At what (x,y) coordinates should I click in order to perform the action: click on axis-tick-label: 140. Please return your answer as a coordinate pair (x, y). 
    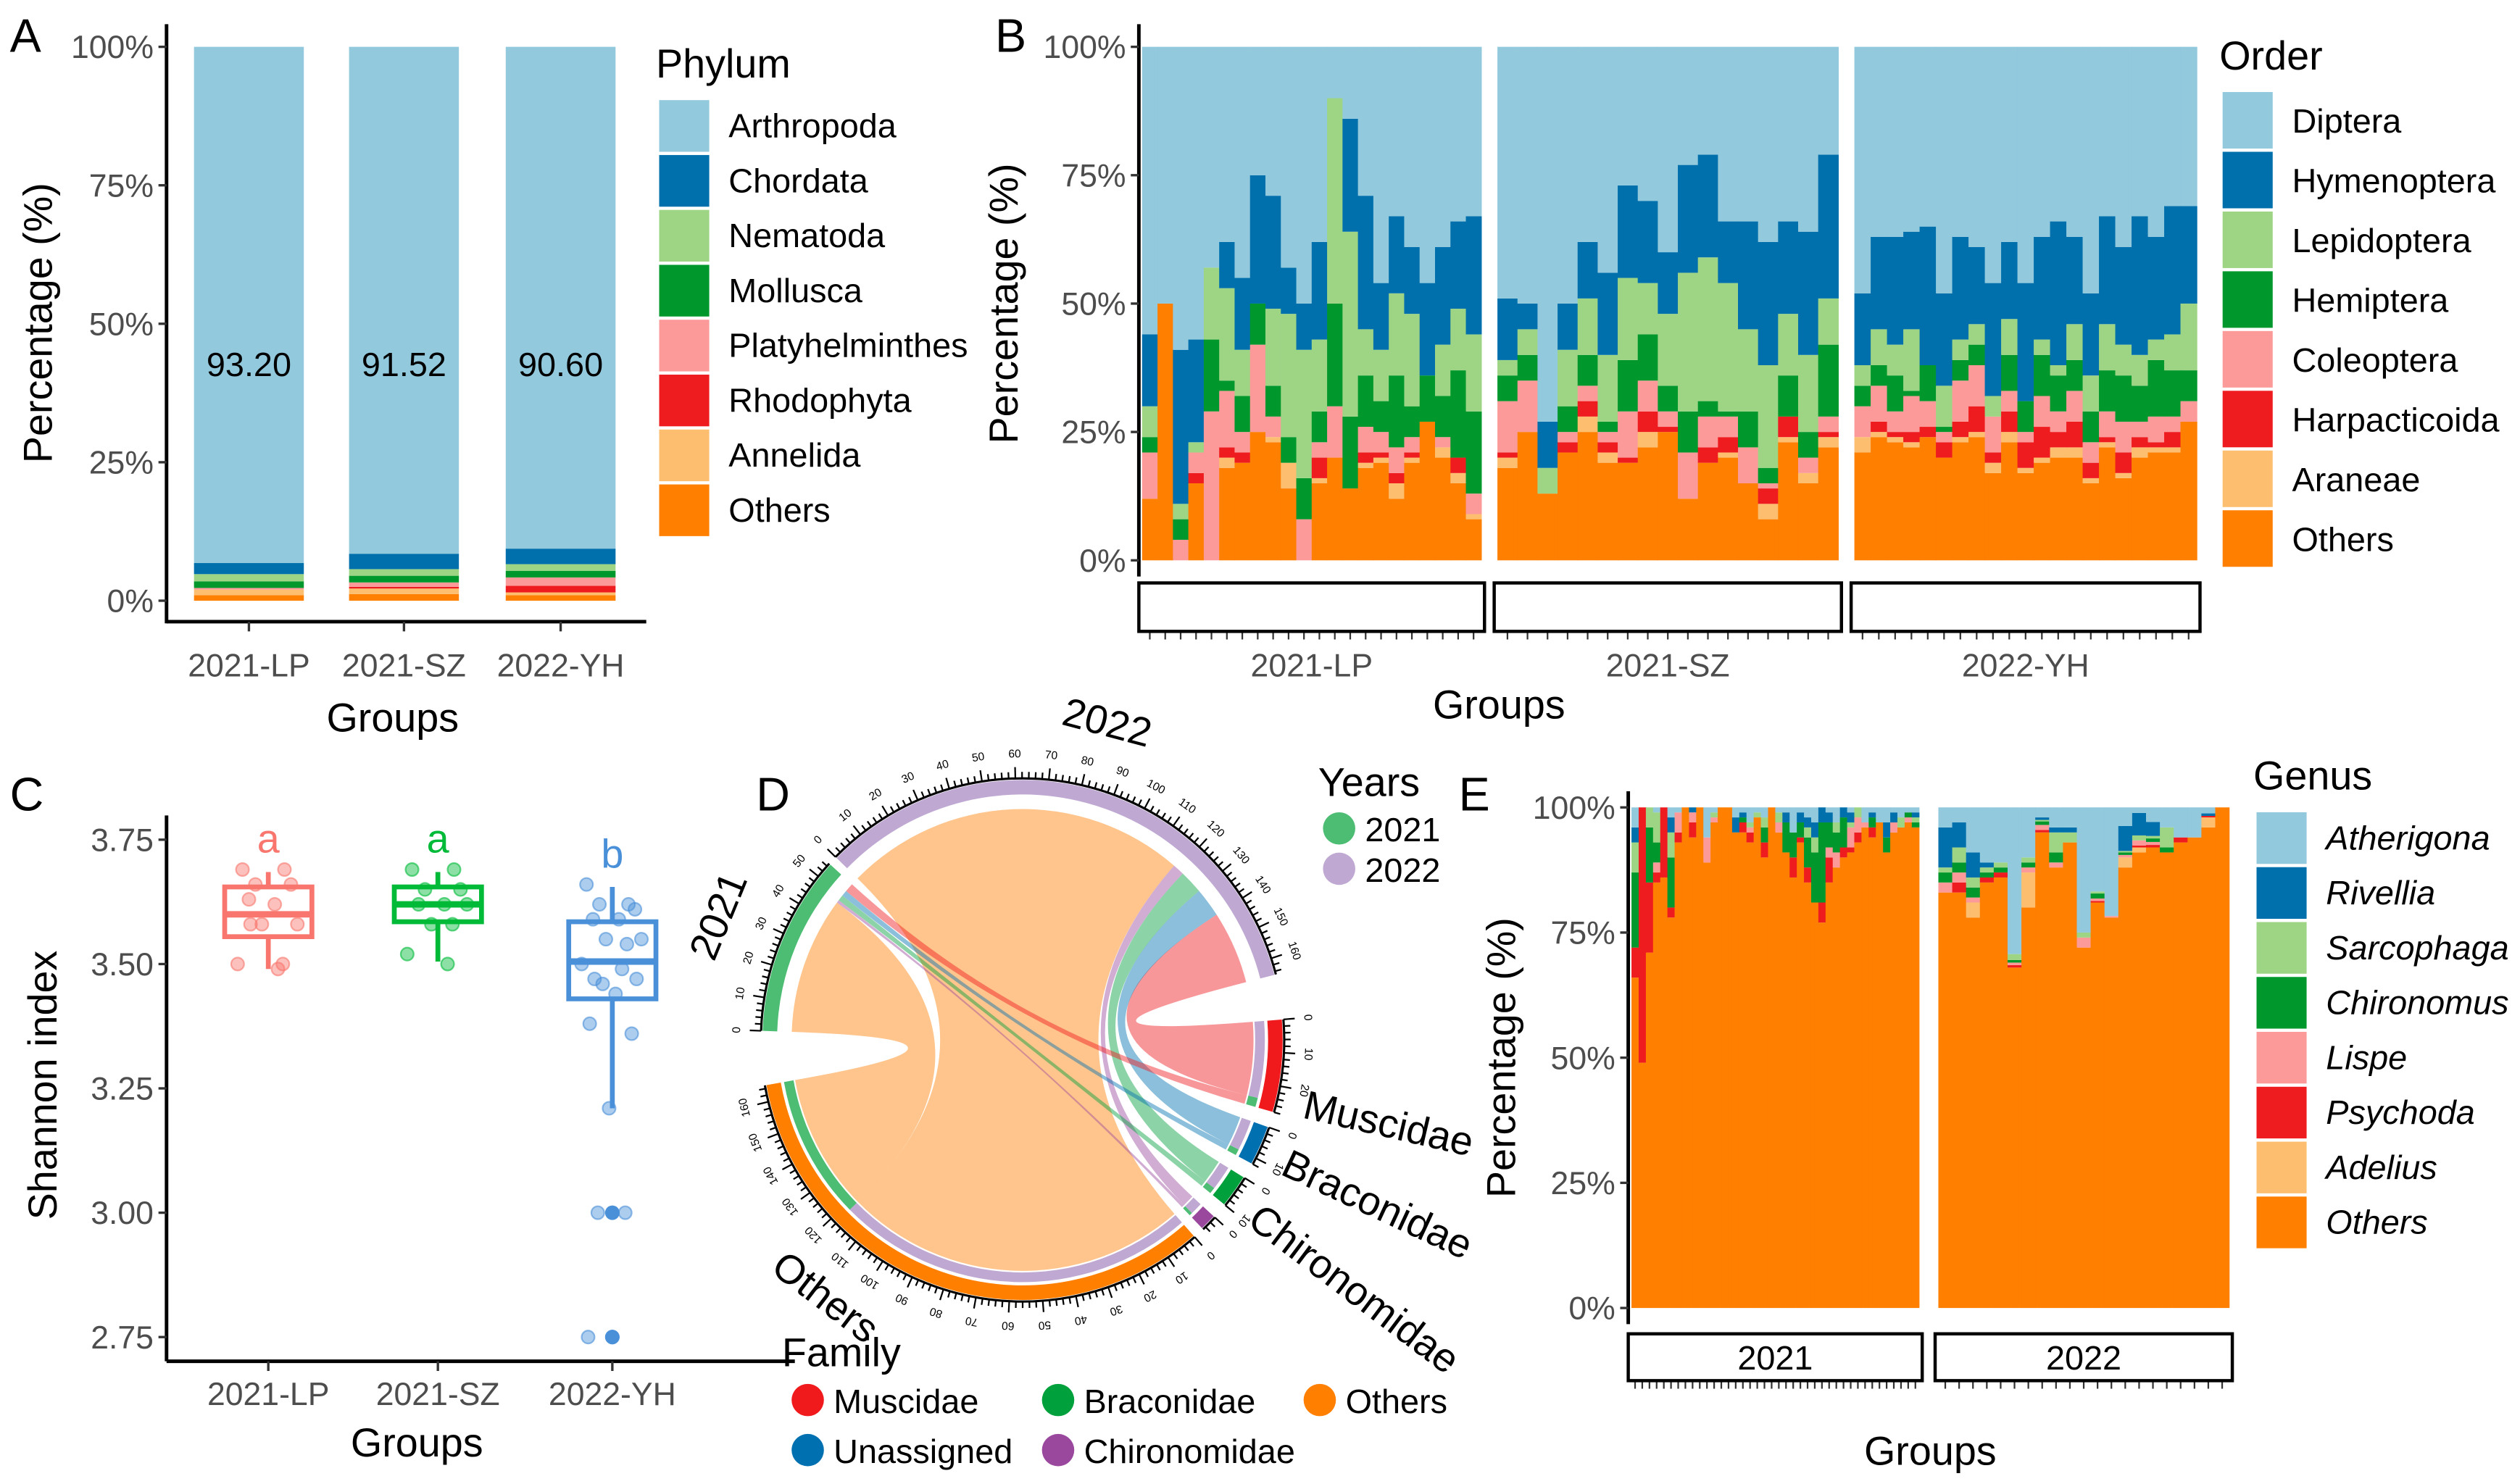
    Looking at the image, I should click on (771, 1175).